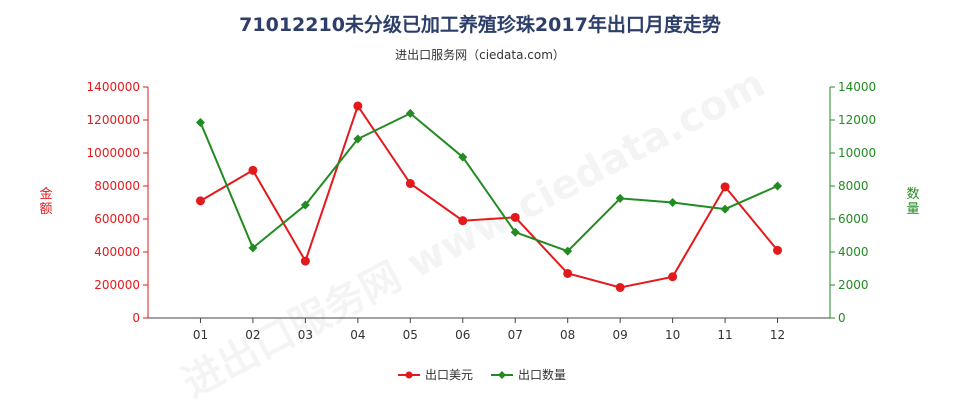 The height and width of the screenshot is (400, 960). I want to click on right-tick-label: 6000, so click(853, 219).